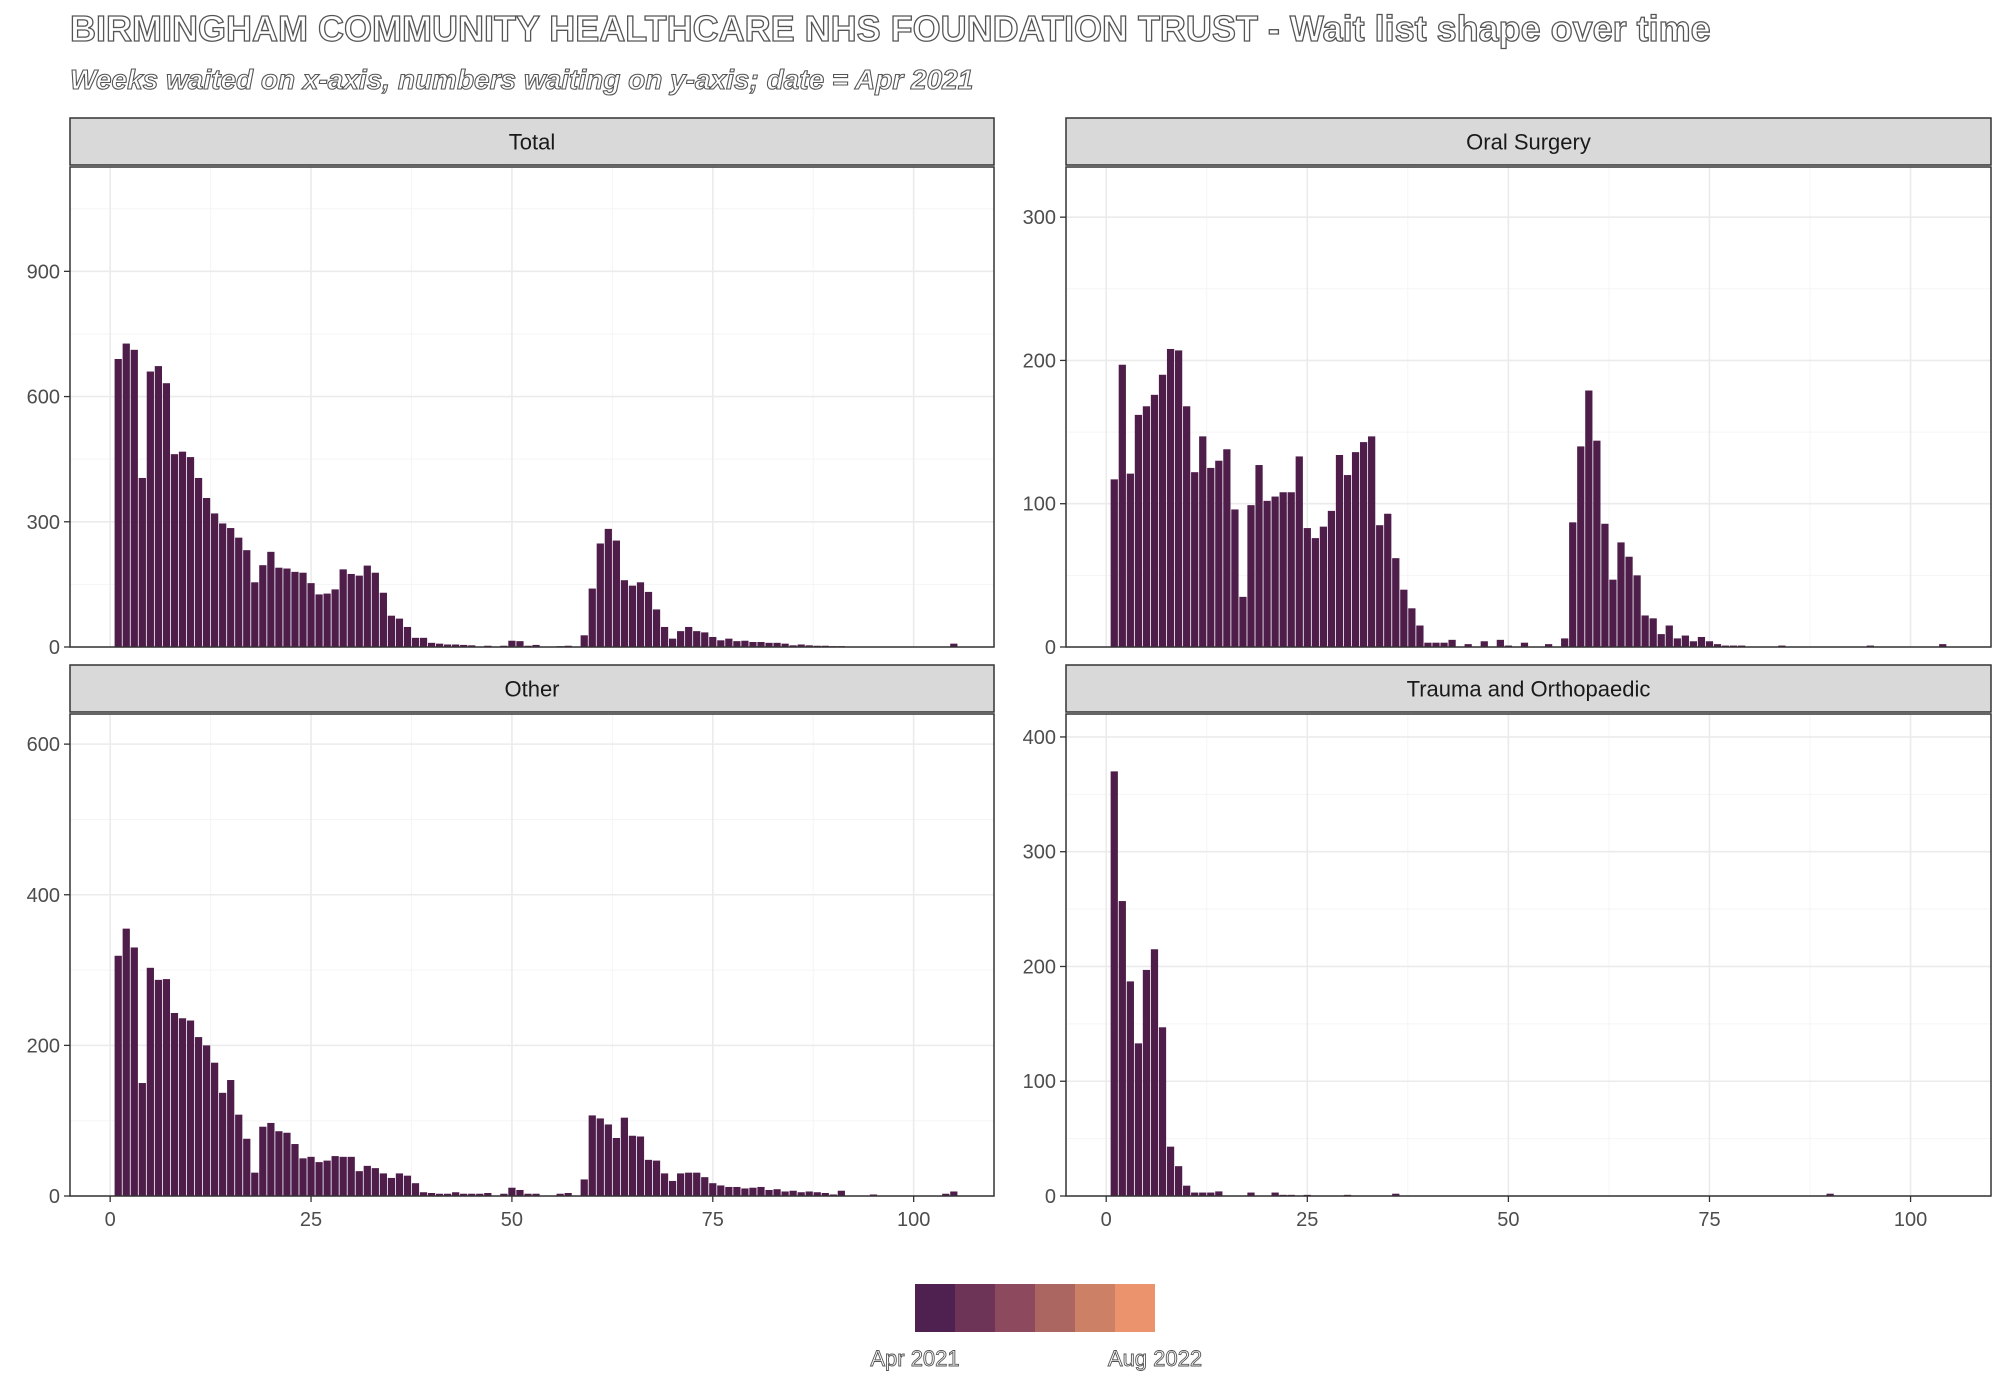  Describe the element at coordinates (1039, 738) in the screenshot. I see `y-tick-label: 400` at that location.